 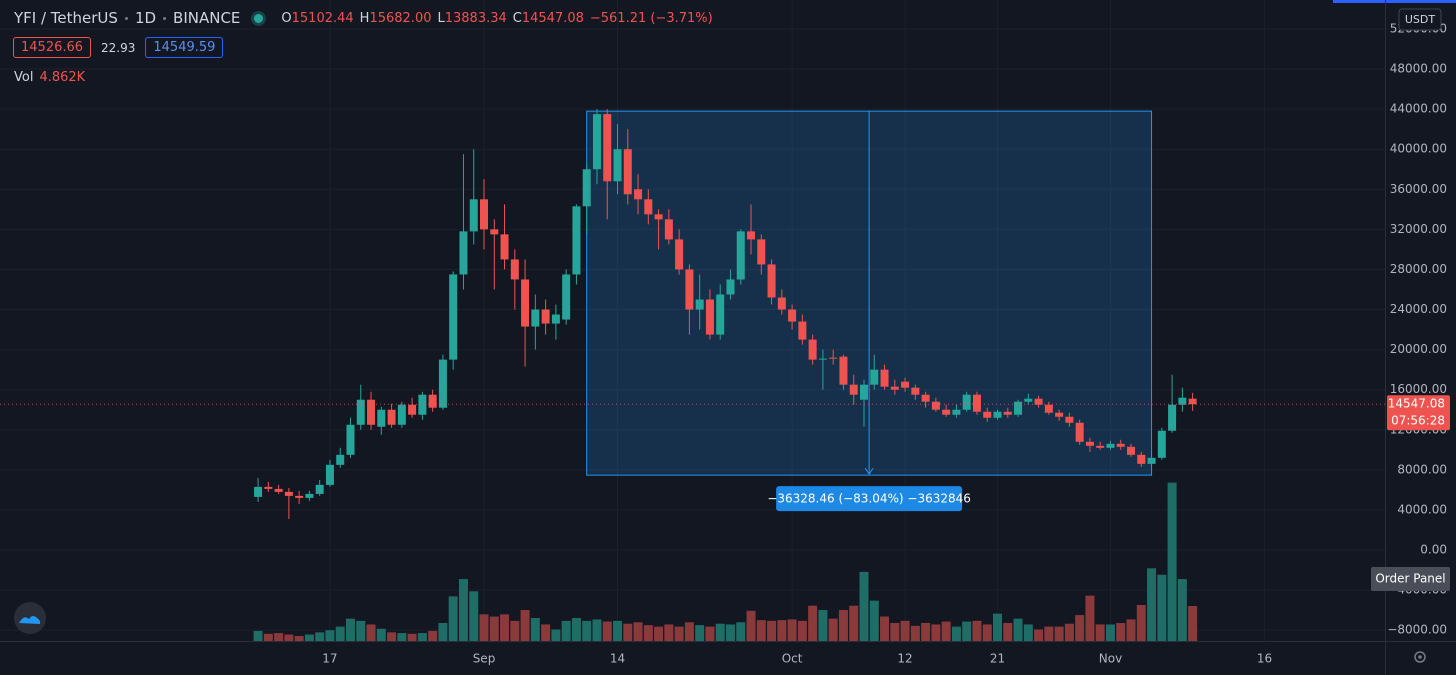 I want to click on gear, so click(x=1420, y=657).